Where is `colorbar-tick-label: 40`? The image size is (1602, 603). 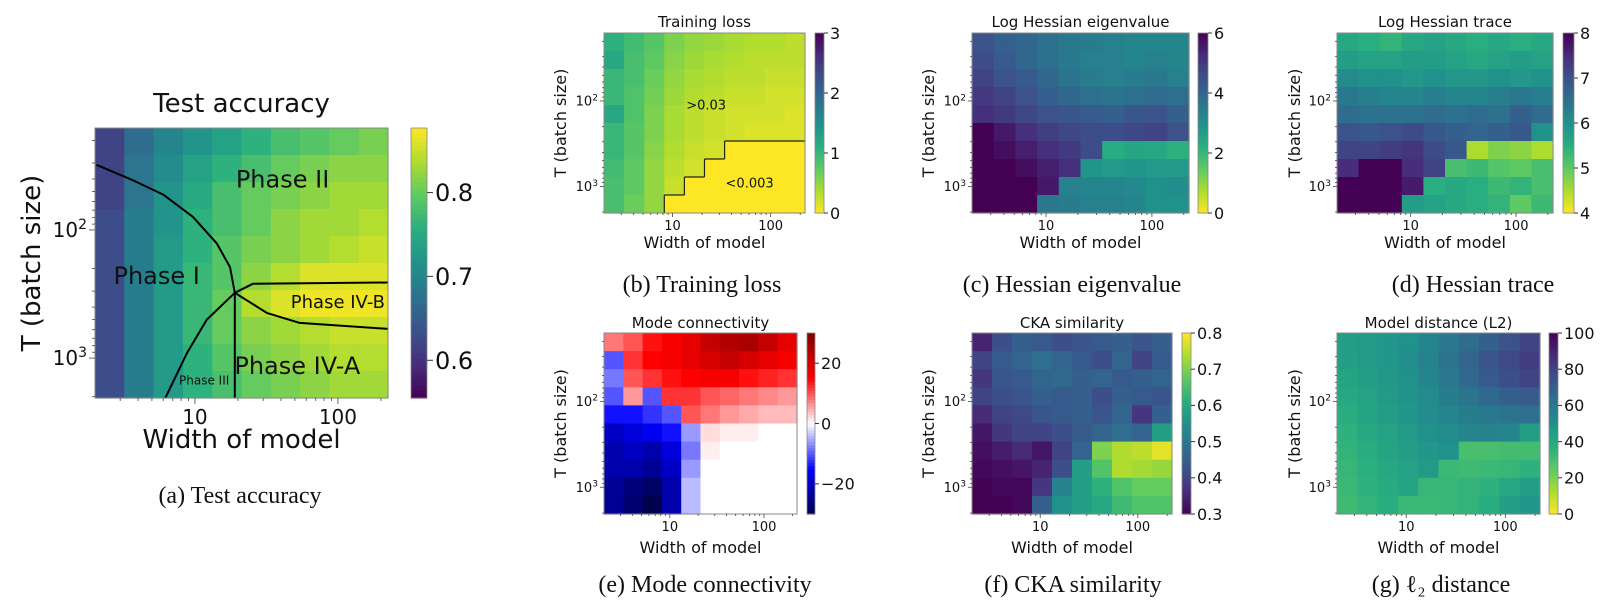 colorbar-tick-label: 40 is located at coordinates (1574, 441).